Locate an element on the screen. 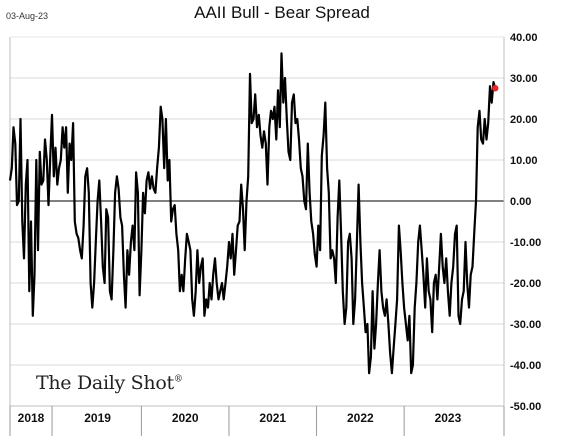  x-tick-label: 2021 is located at coordinates (272, 418).